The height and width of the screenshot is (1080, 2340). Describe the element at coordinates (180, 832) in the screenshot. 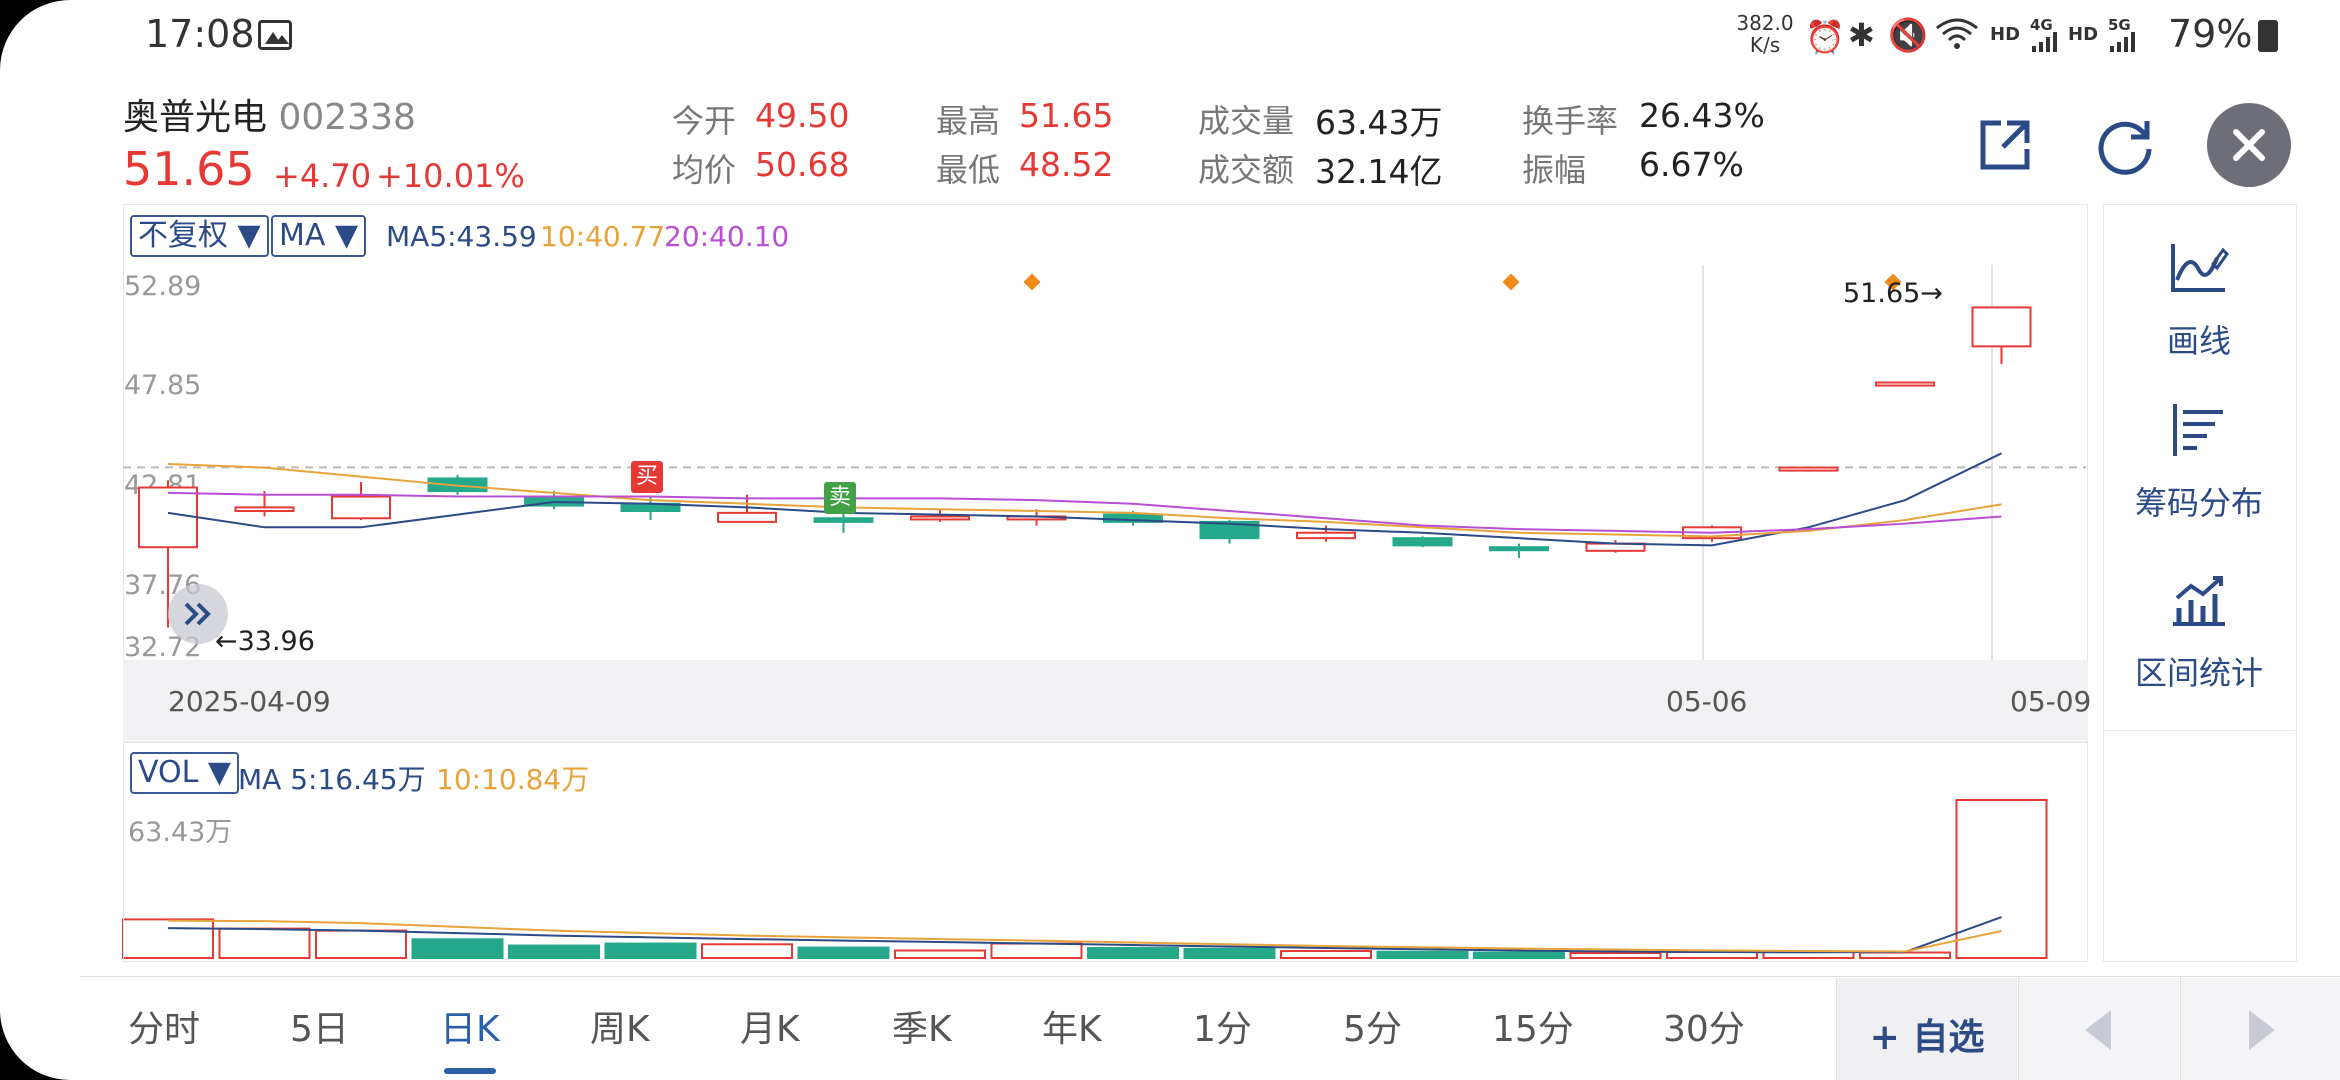

I see `vol-max-label: 63.43万` at that location.